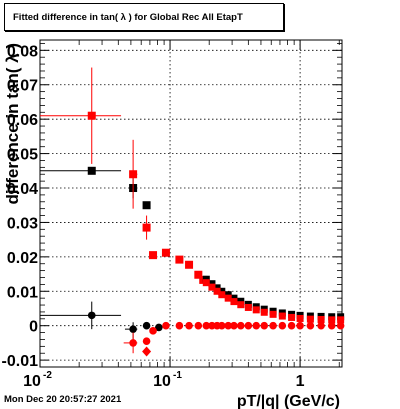 The image size is (400, 409). What do you see at coordinates (177, 375) in the screenshot?
I see `x-tick-exponent: -1` at bounding box center [177, 375].